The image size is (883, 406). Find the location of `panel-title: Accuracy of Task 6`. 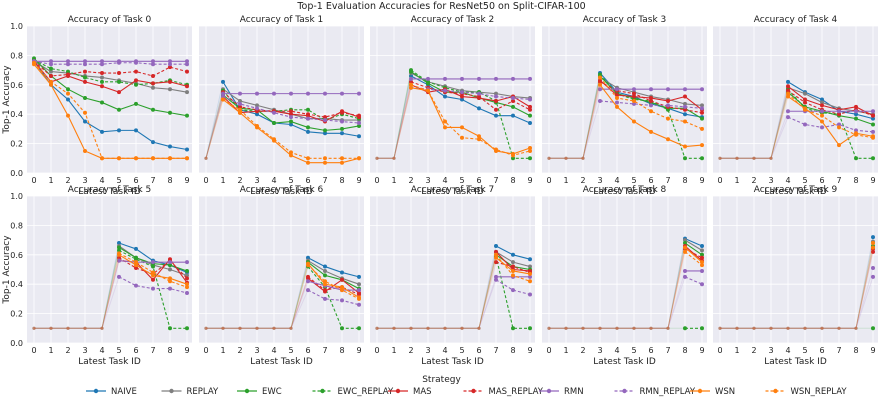

panel-title: Accuracy of Task 6 is located at coordinates (282, 190).